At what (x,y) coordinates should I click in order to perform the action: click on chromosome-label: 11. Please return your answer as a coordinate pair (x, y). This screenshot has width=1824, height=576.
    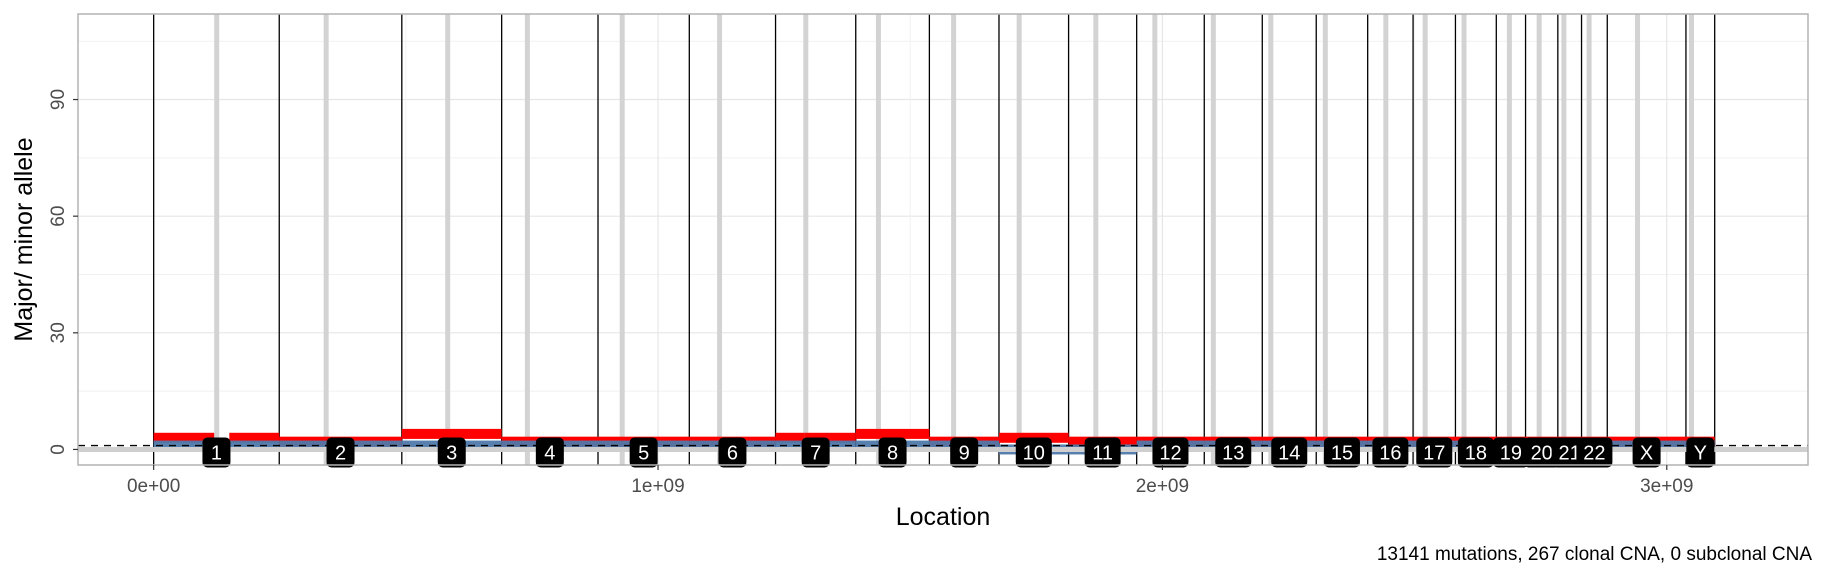
    Looking at the image, I should click on (1102, 453).